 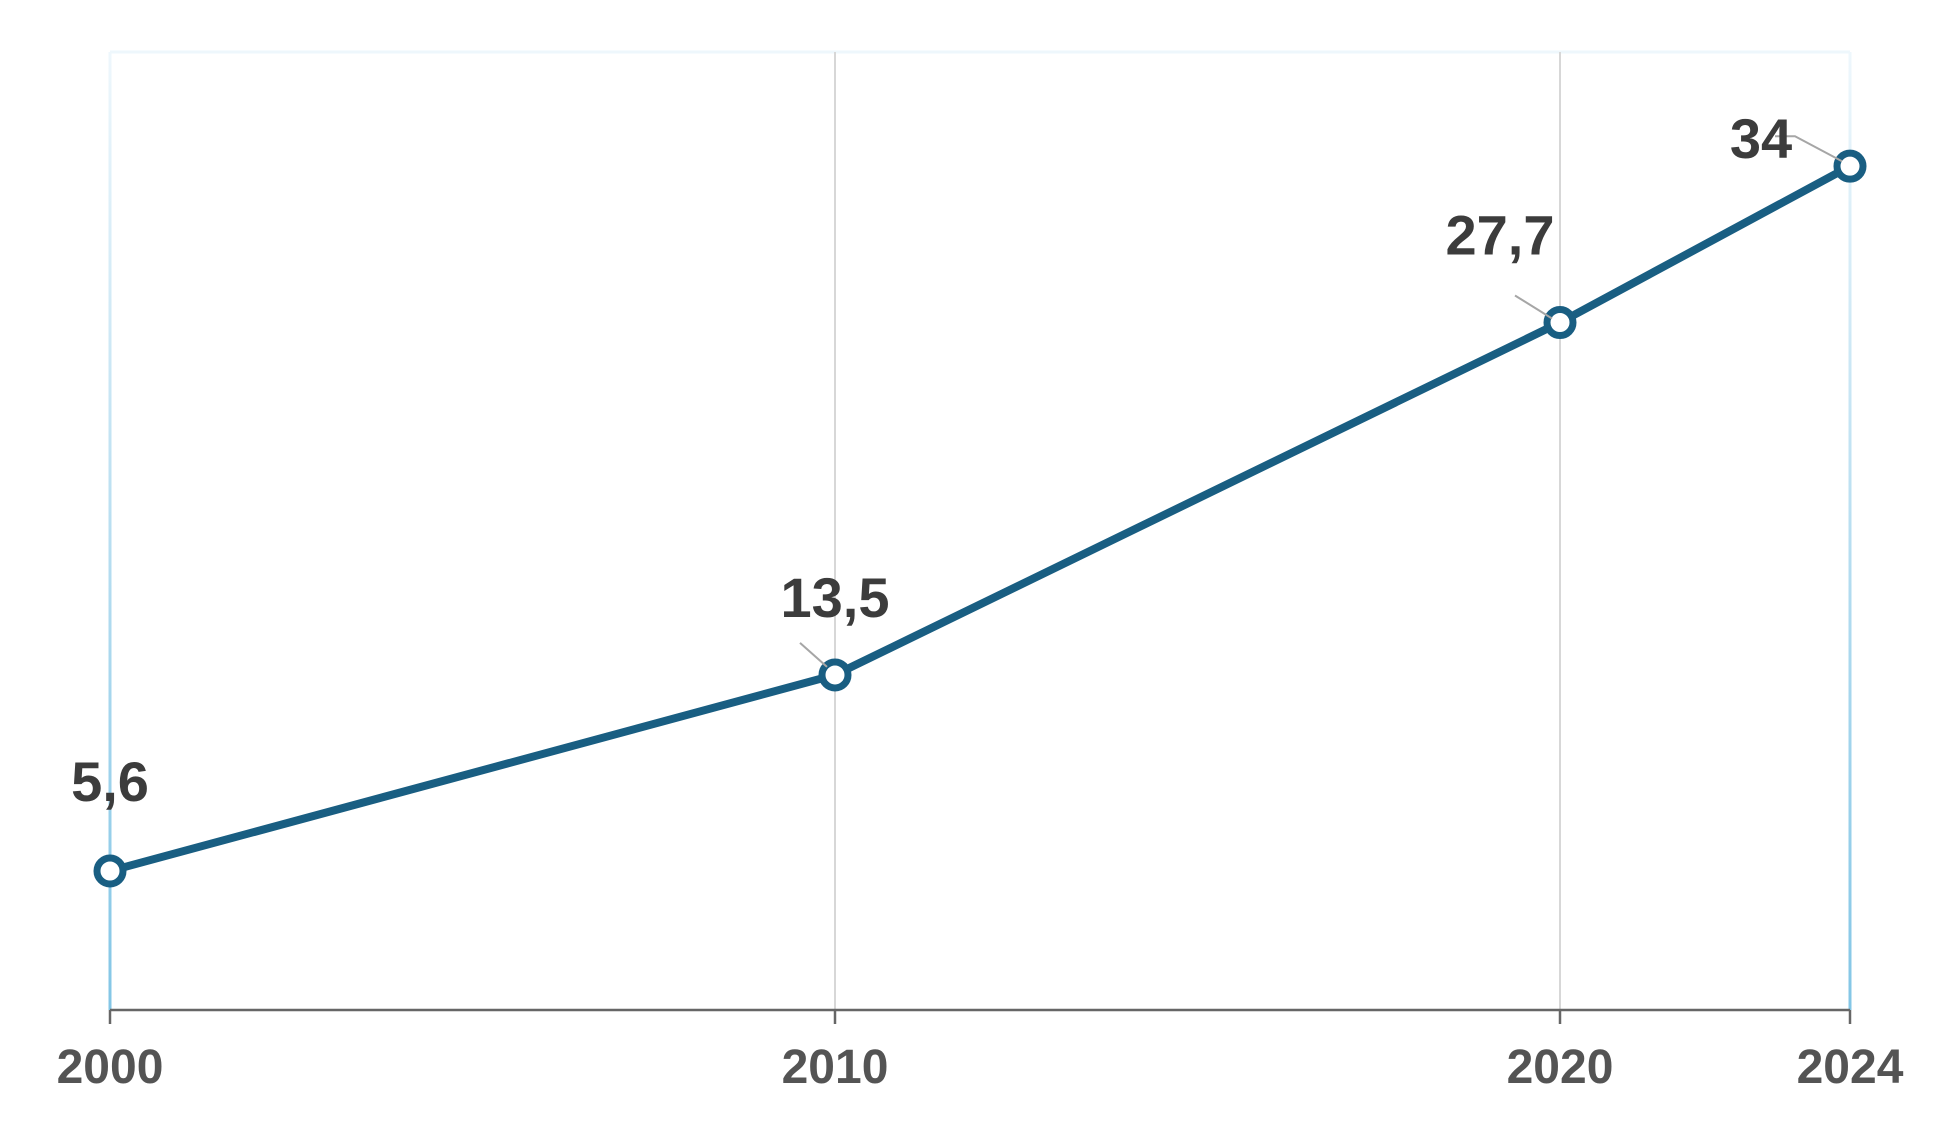 What do you see at coordinates (1500, 235) in the screenshot?
I see `data-label-2020: 27,7` at bounding box center [1500, 235].